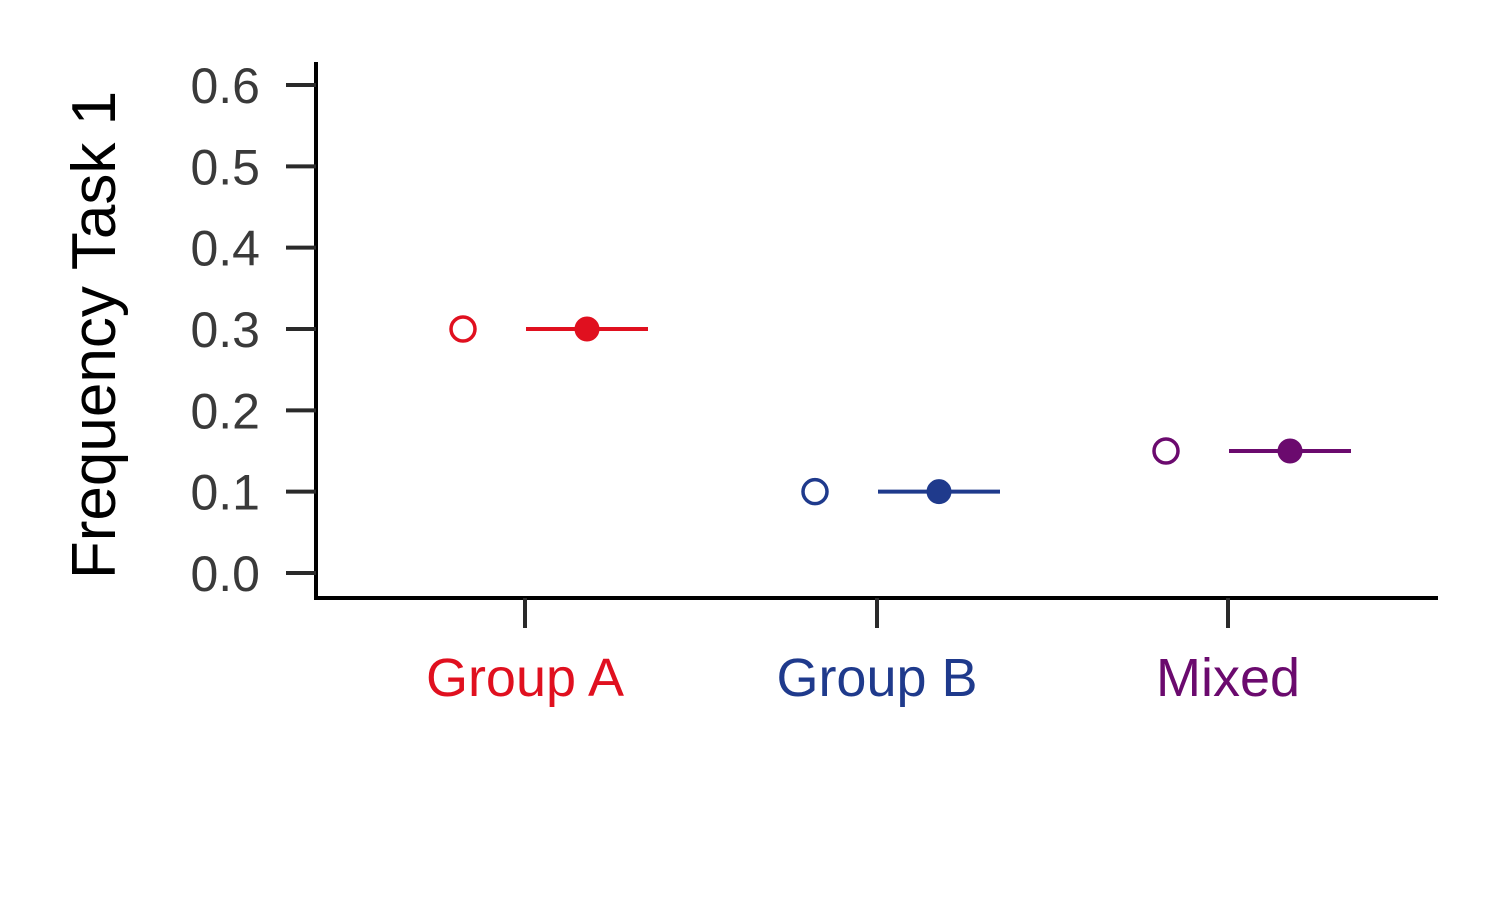 The image size is (1500, 900). I want to click on y-axis: 0.0 0.1 0.2 0.3 0.4 0.5 0.6, so click(254, 330).